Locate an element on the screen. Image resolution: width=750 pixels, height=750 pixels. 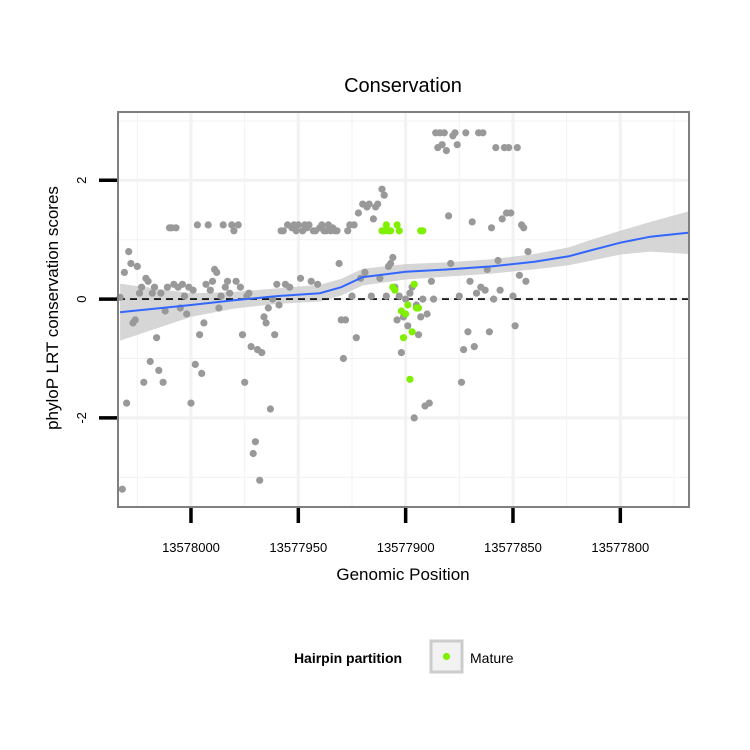
legend: Hairpin partition Mature is located at coordinates (404, 656).